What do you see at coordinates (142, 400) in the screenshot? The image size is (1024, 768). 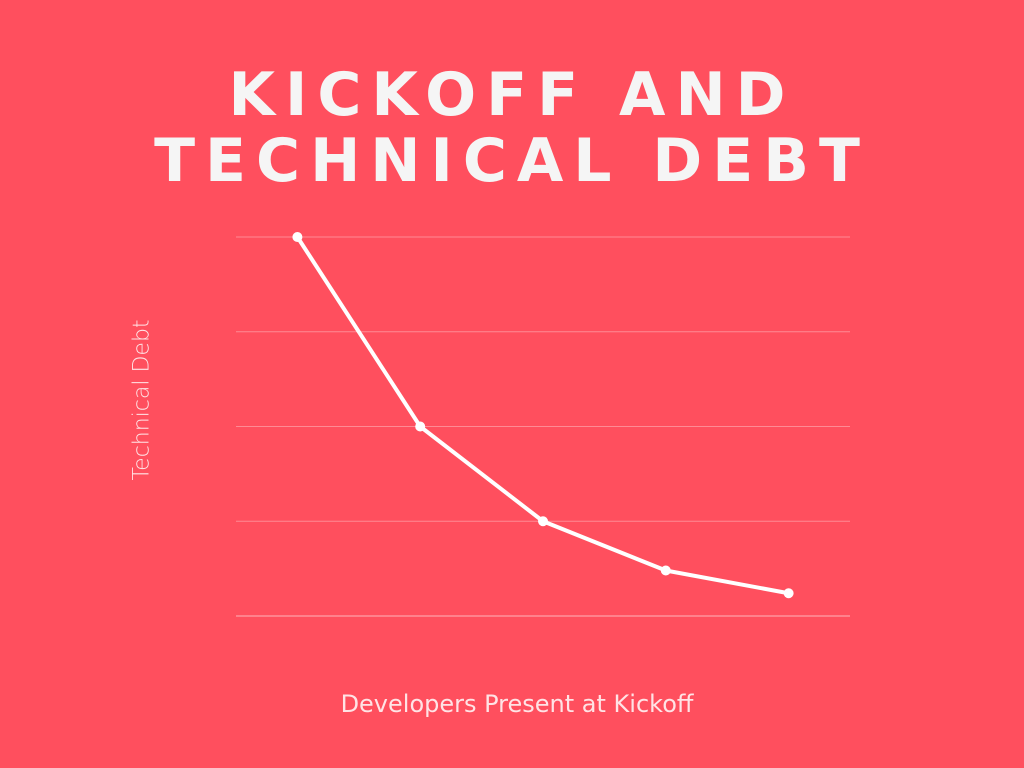 I see `y-axis-label: Technical Debt` at bounding box center [142, 400].